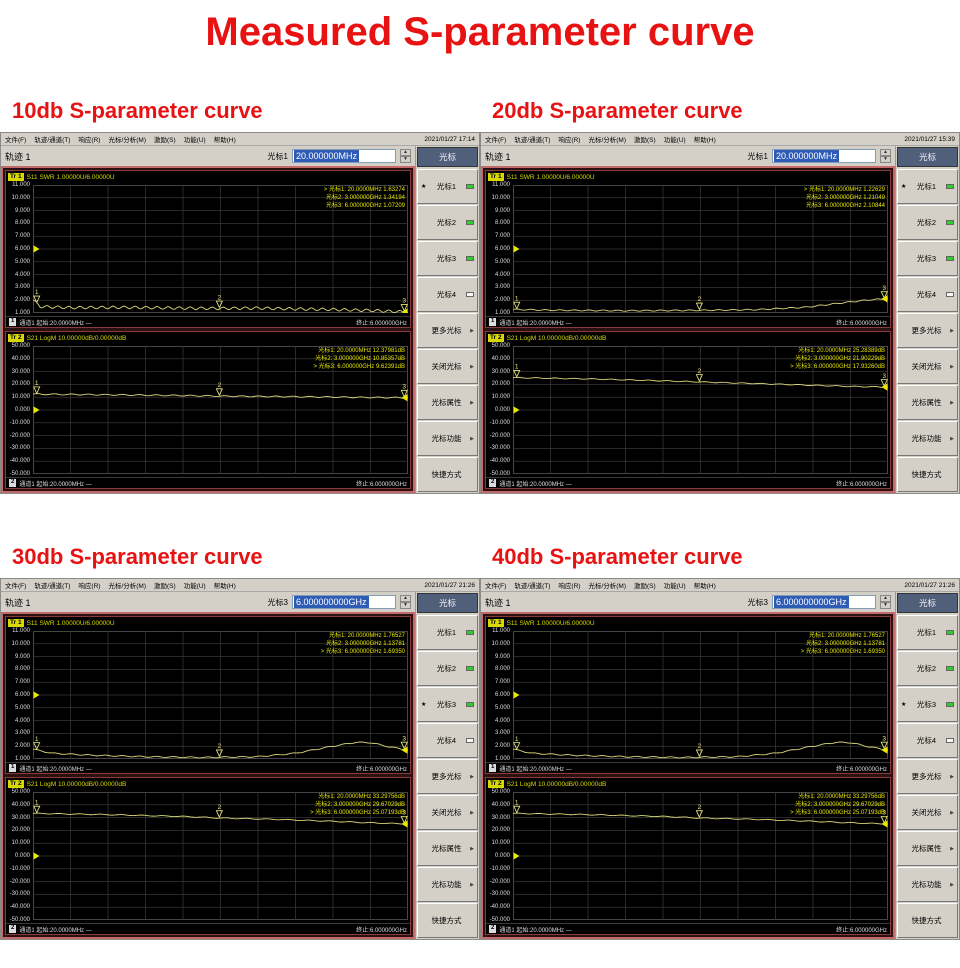 This screenshot has height=968, width=960. Describe the element at coordinates (19, 894) in the screenshot. I see `y-axis-tick: -30.000` at that location.